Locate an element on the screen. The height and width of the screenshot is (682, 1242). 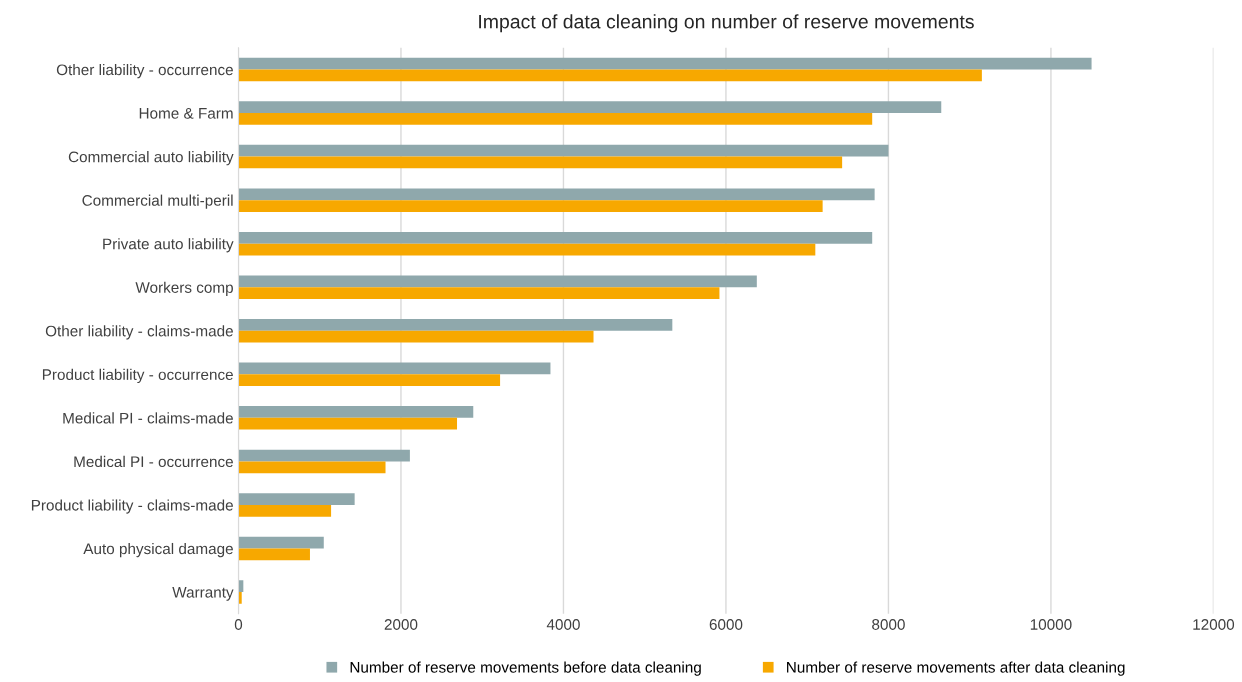
y-tick-label: Other liability - occurrence is located at coordinates (144, 71).